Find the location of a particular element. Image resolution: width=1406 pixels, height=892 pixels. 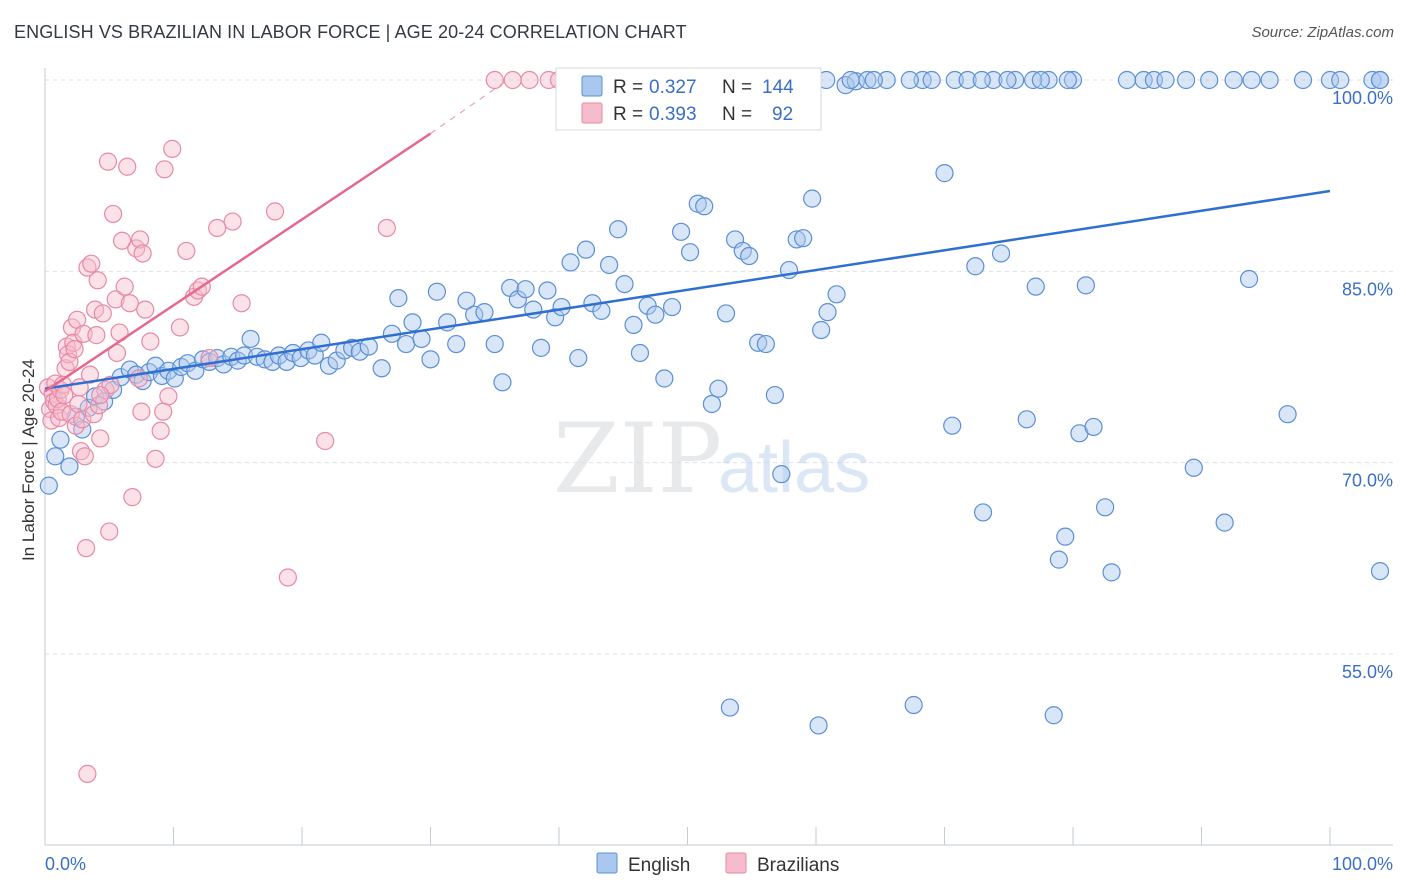

legend-brazilian-r-value: 0.393 is located at coordinates (673, 114).